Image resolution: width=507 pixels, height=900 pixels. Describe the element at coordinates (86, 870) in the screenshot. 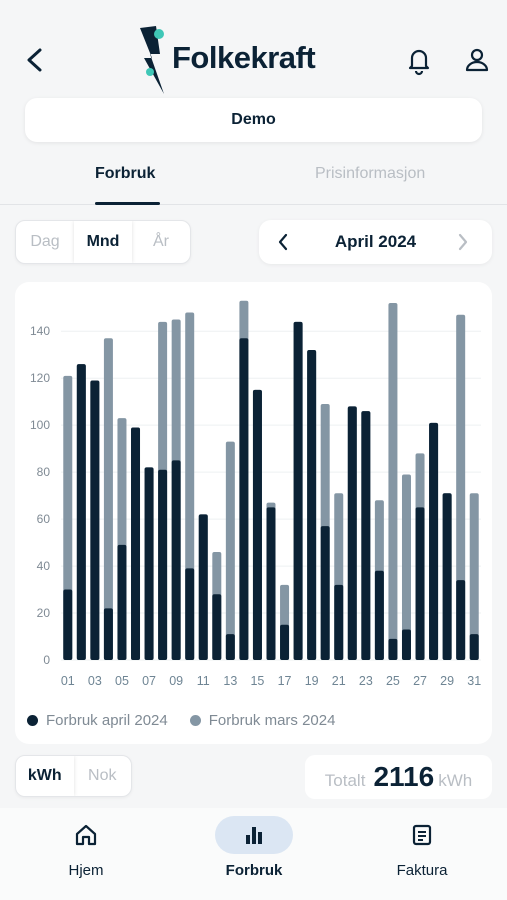

I see `nav-label-hjem: Hjem` at that location.